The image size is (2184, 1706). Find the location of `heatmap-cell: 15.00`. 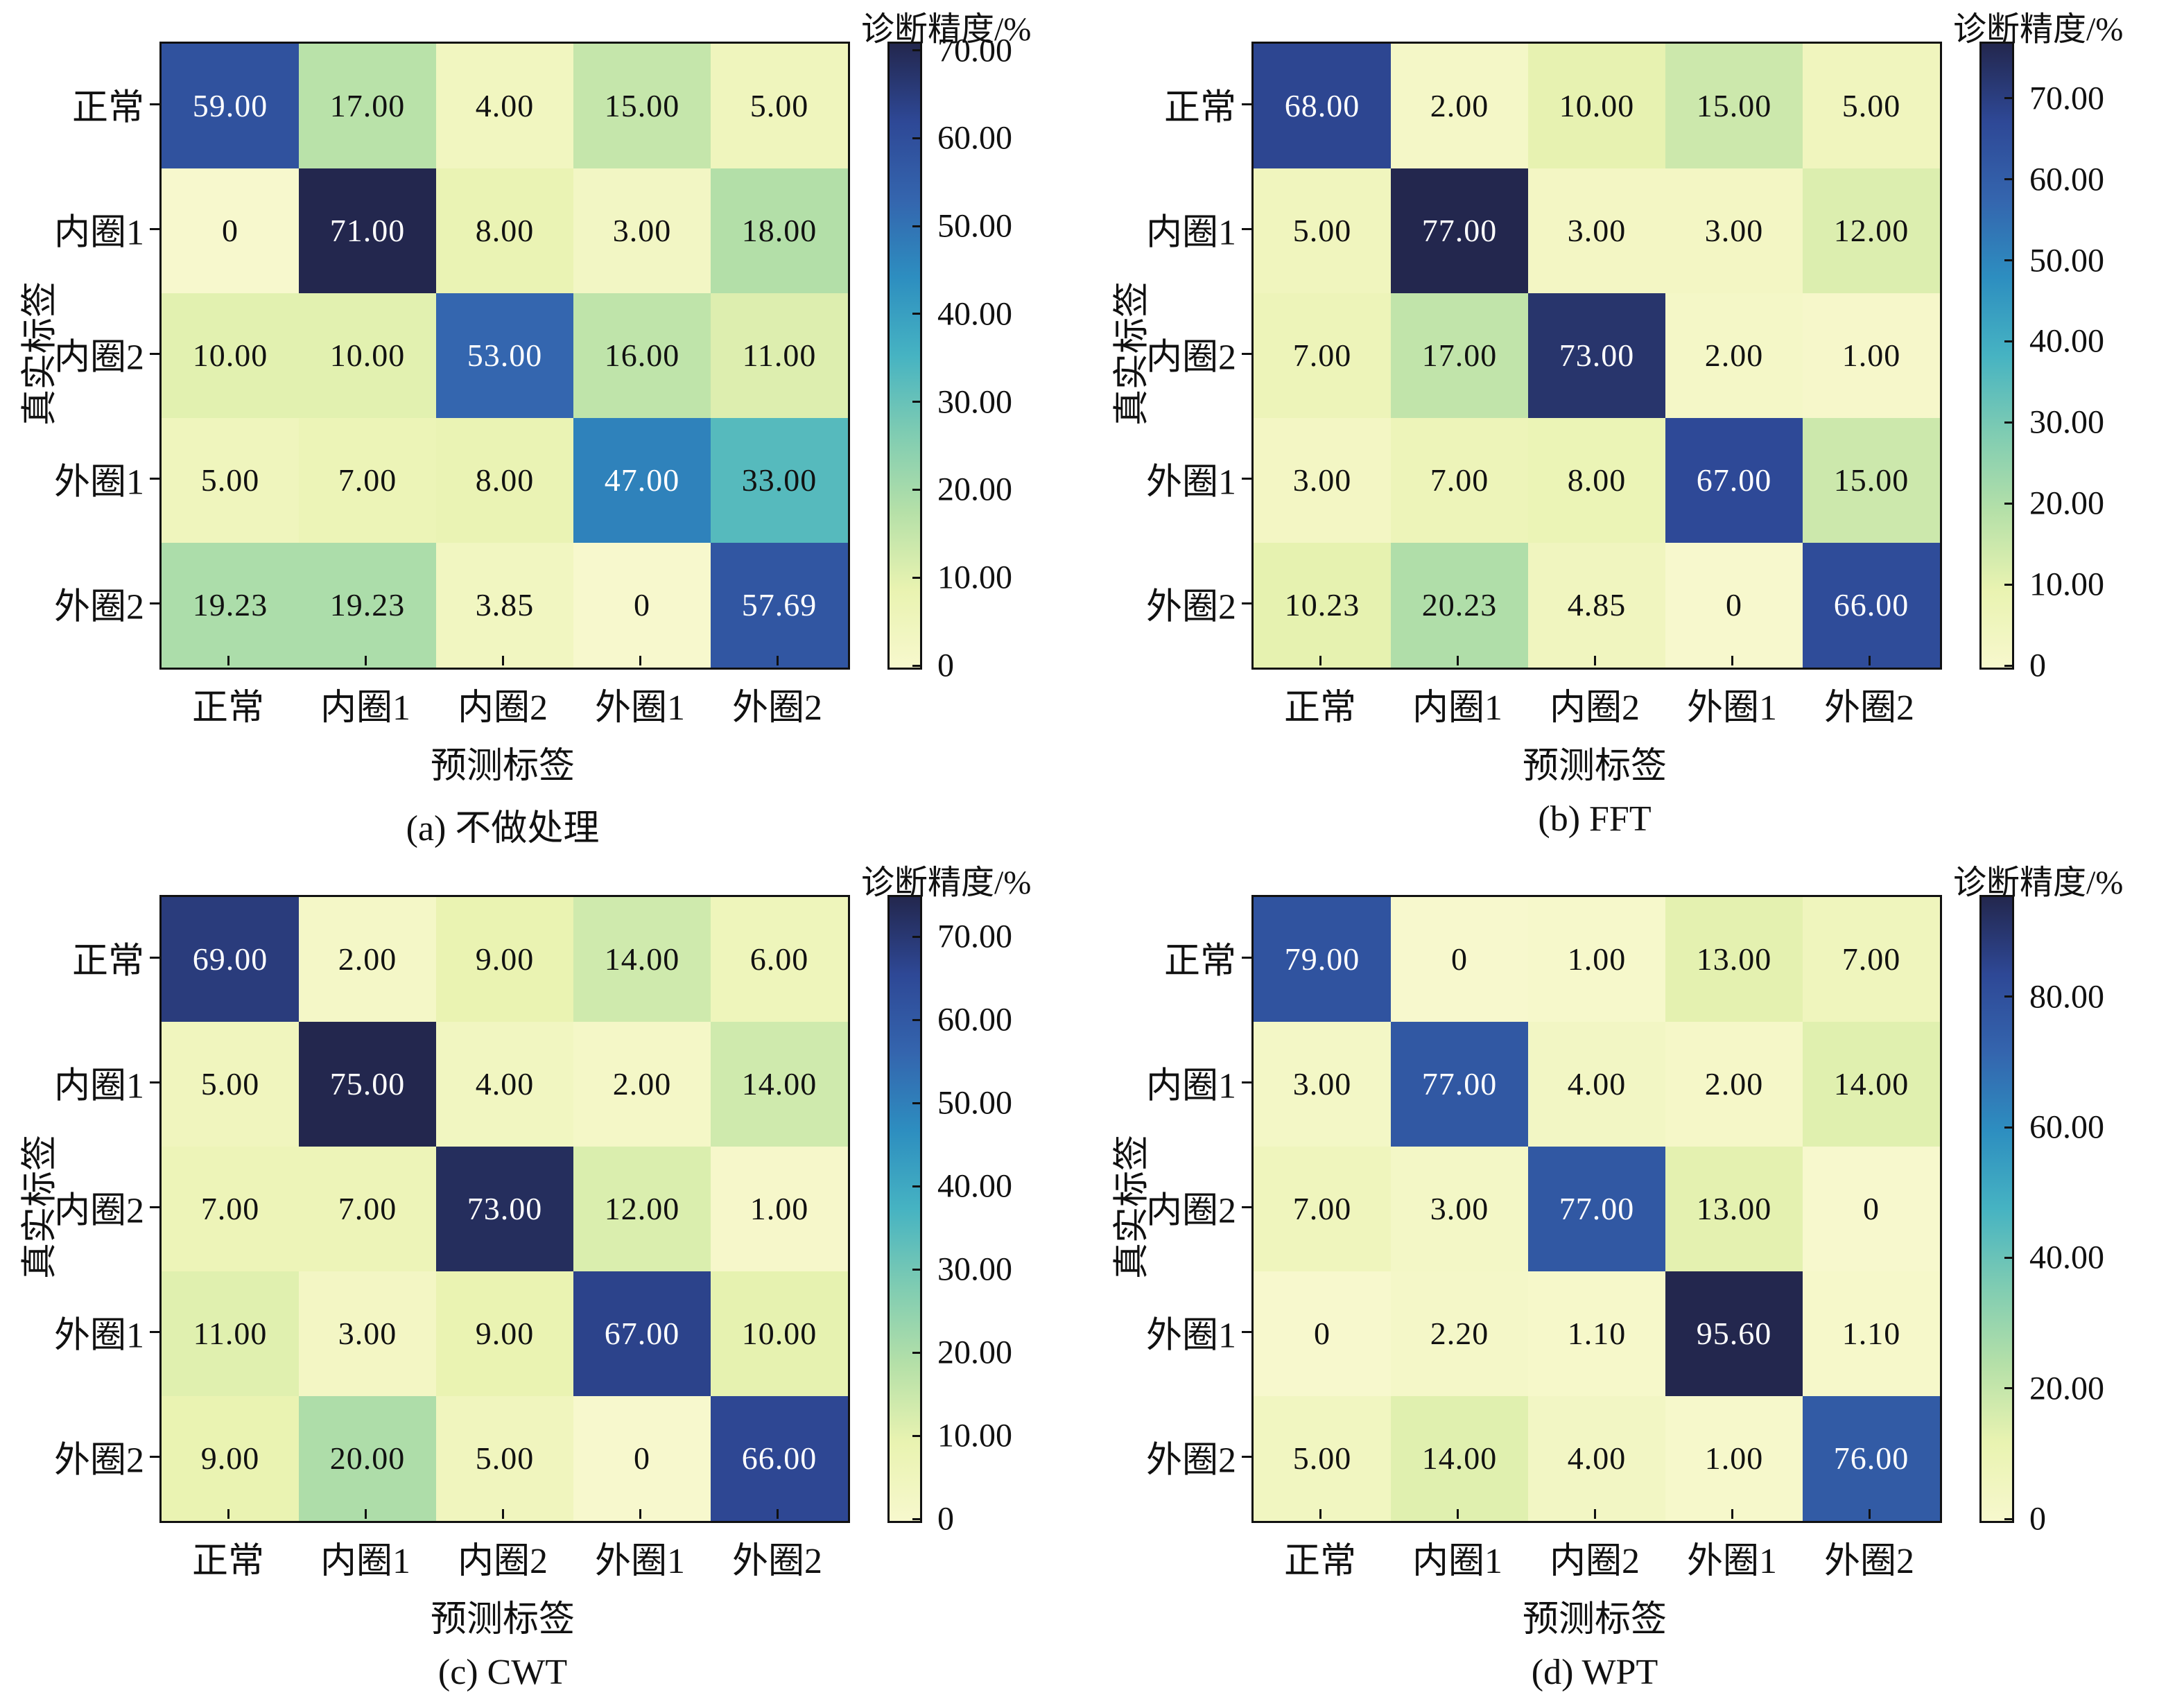

heatmap-cell: 15.00 is located at coordinates (1871, 481).